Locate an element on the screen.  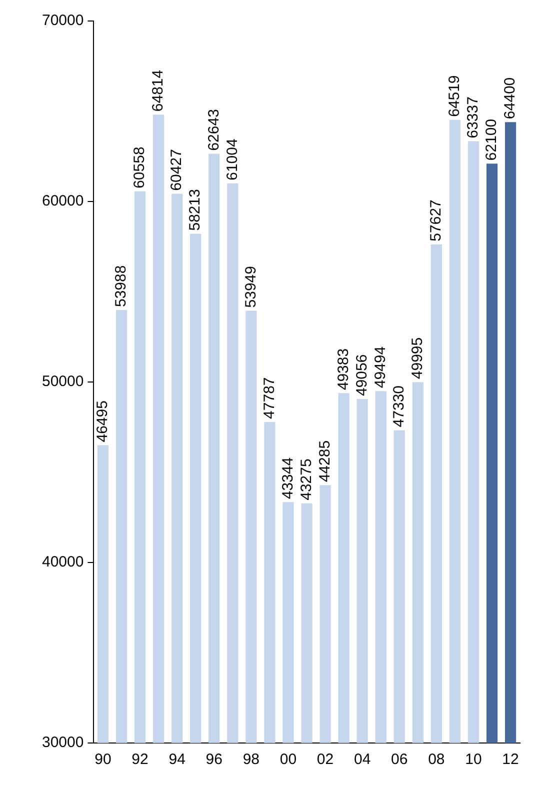
data-label: 61004 is located at coordinates (232, 159).